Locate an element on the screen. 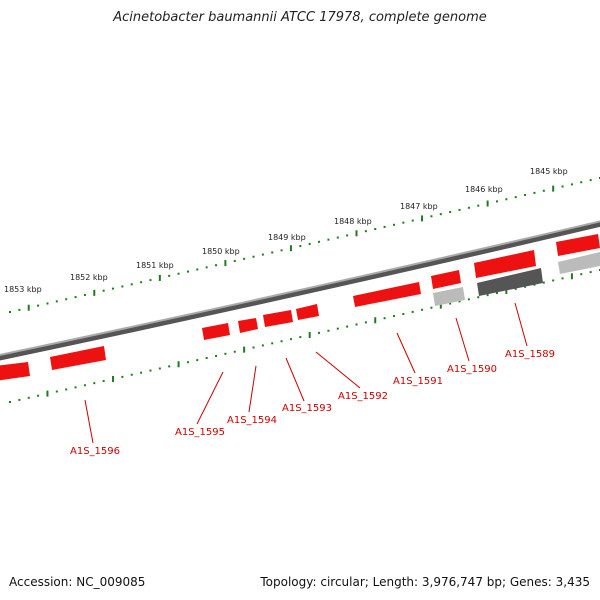 This screenshot has width=600, height=600. kbp-label: 1849 kbp is located at coordinates (287, 237).